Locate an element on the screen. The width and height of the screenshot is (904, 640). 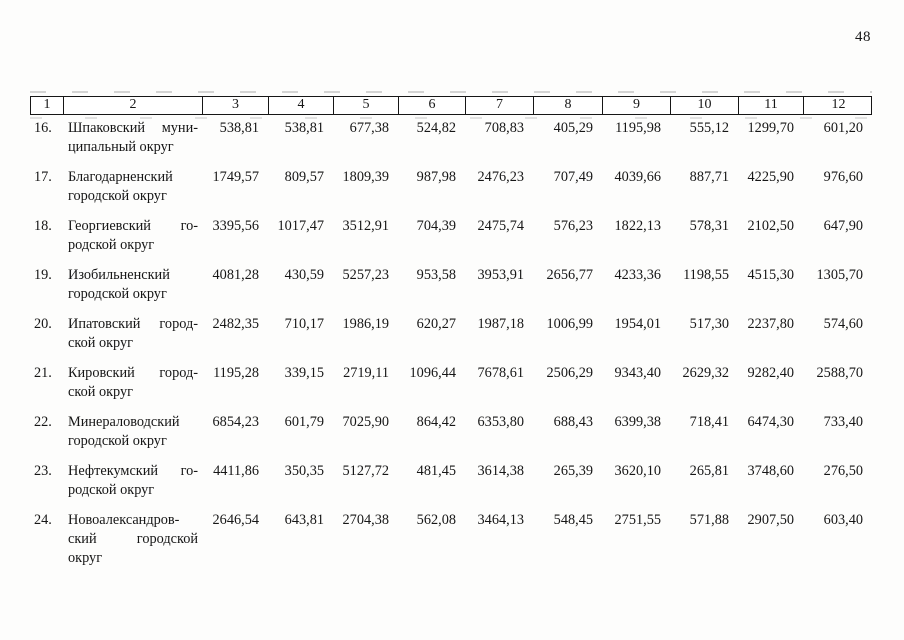
value-cell: 3395,56 is located at coordinates (235, 226).